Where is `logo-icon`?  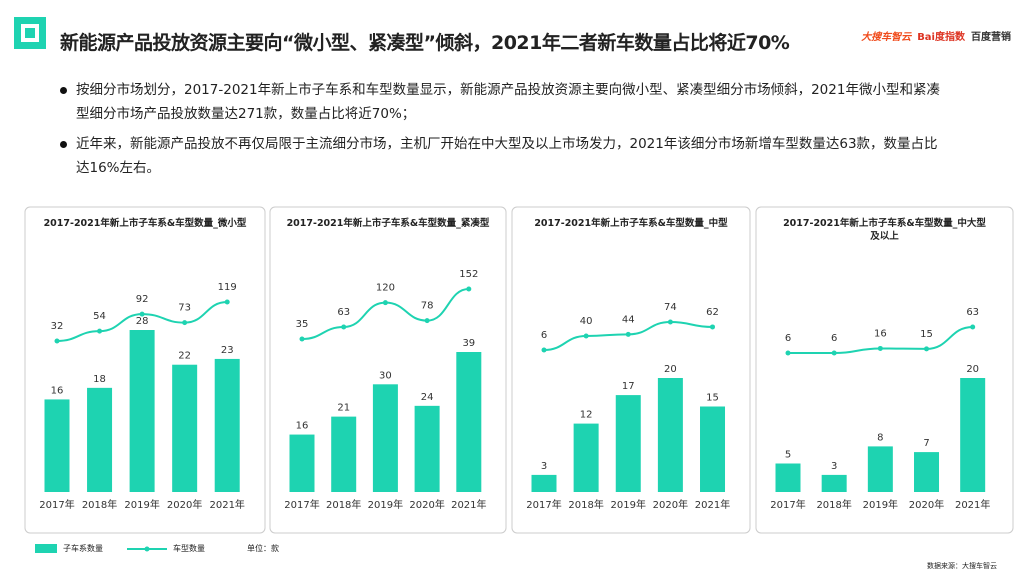 logo-icon is located at coordinates (30, 33).